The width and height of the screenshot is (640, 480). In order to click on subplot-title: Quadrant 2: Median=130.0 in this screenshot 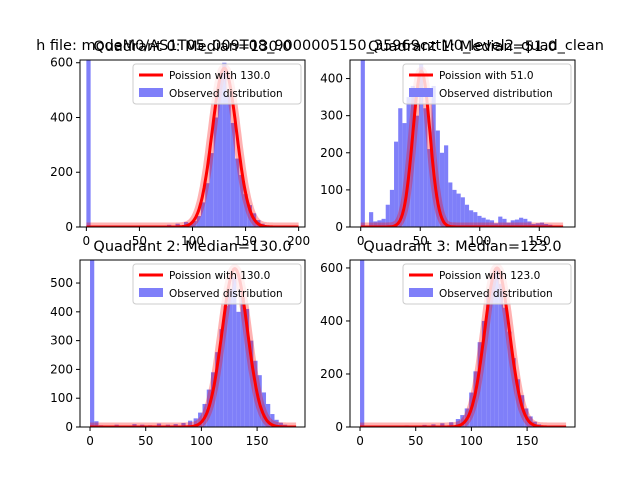, I will do `click(192, 247)`.